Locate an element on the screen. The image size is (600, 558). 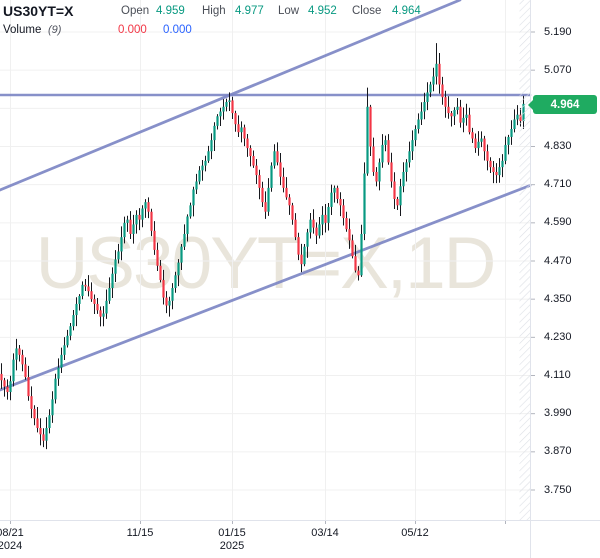
low-label: Low is located at coordinates (289, 11).